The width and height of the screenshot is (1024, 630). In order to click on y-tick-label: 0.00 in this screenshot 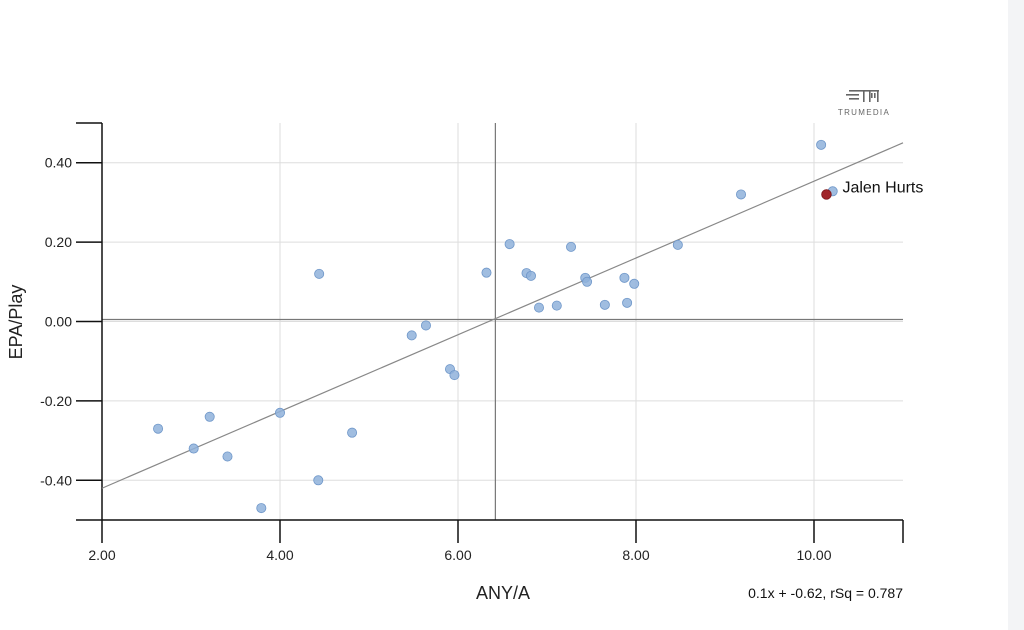, I will do `click(58, 322)`.